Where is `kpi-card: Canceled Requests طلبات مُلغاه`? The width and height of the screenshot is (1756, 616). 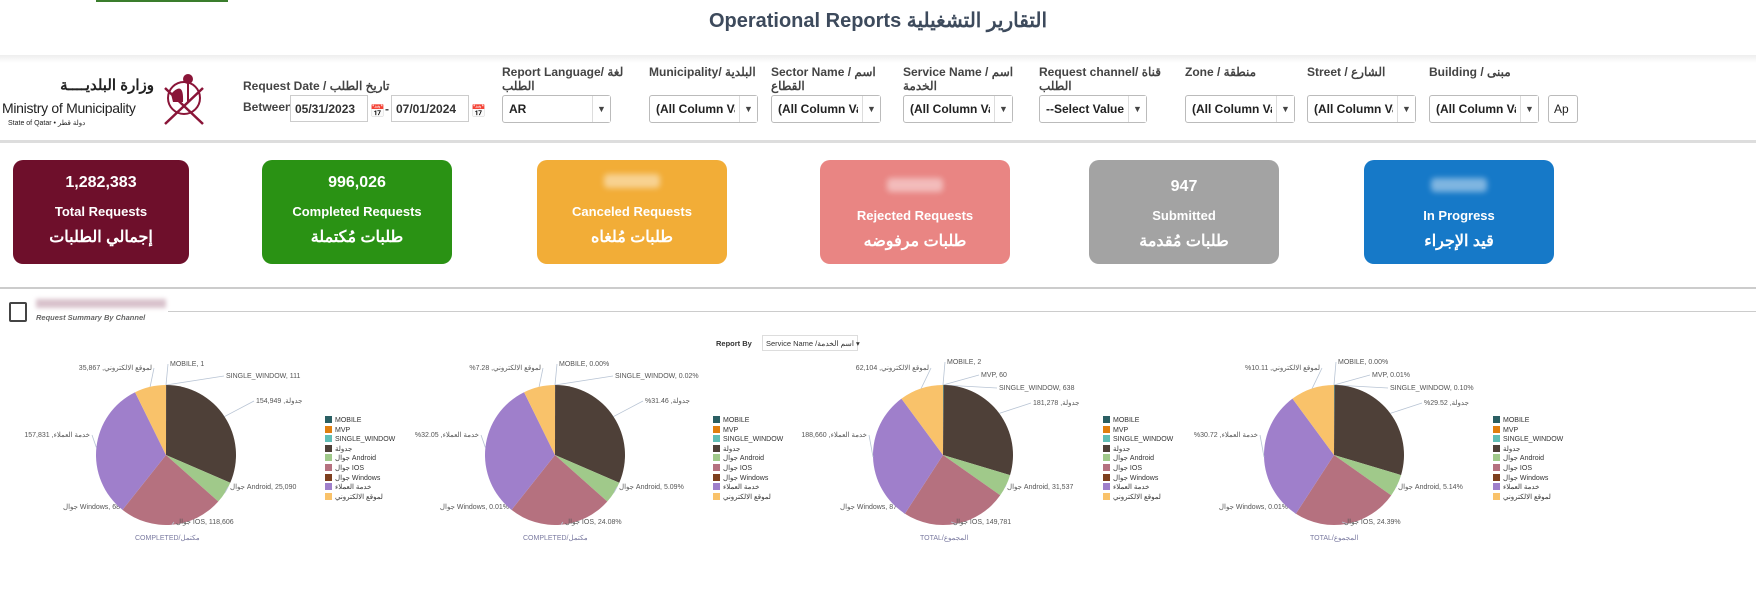 kpi-card: Canceled Requests طلبات مُلغاه is located at coordinates (632, 212).